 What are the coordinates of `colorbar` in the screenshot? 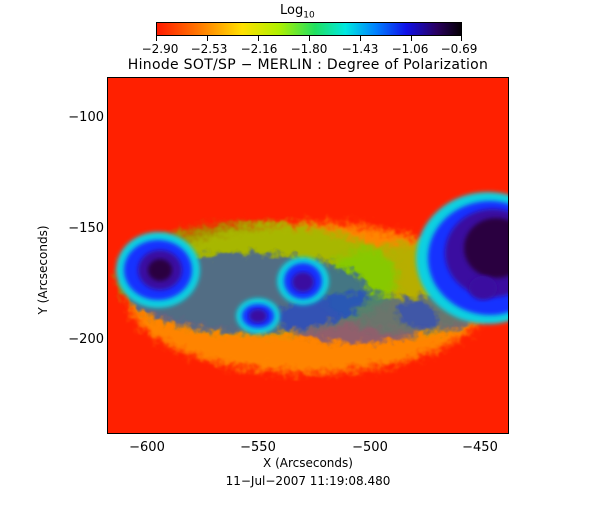 It's located at (309, 29).